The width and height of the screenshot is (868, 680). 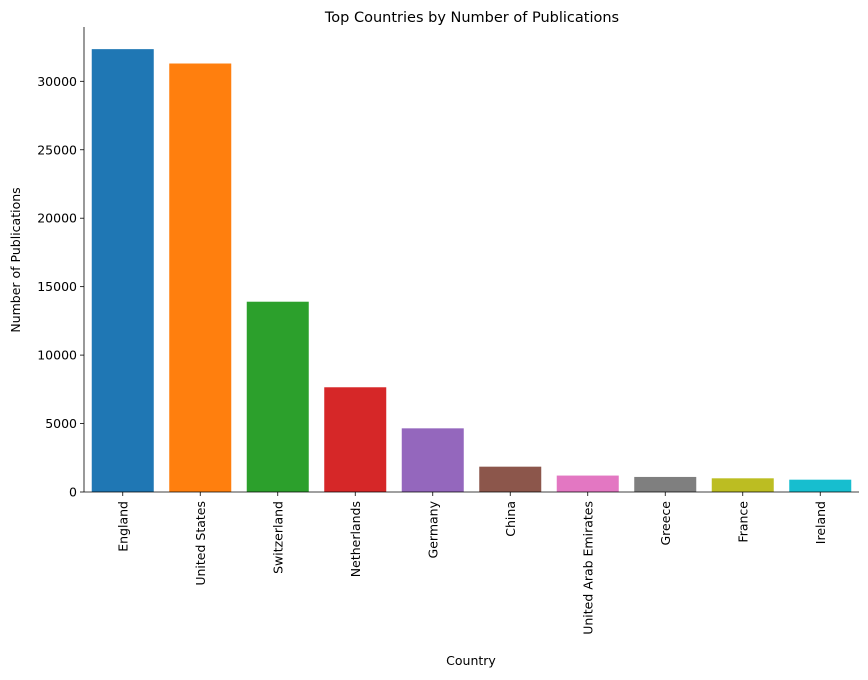 I want to click on bar-germany, so click(x=432, y=460).